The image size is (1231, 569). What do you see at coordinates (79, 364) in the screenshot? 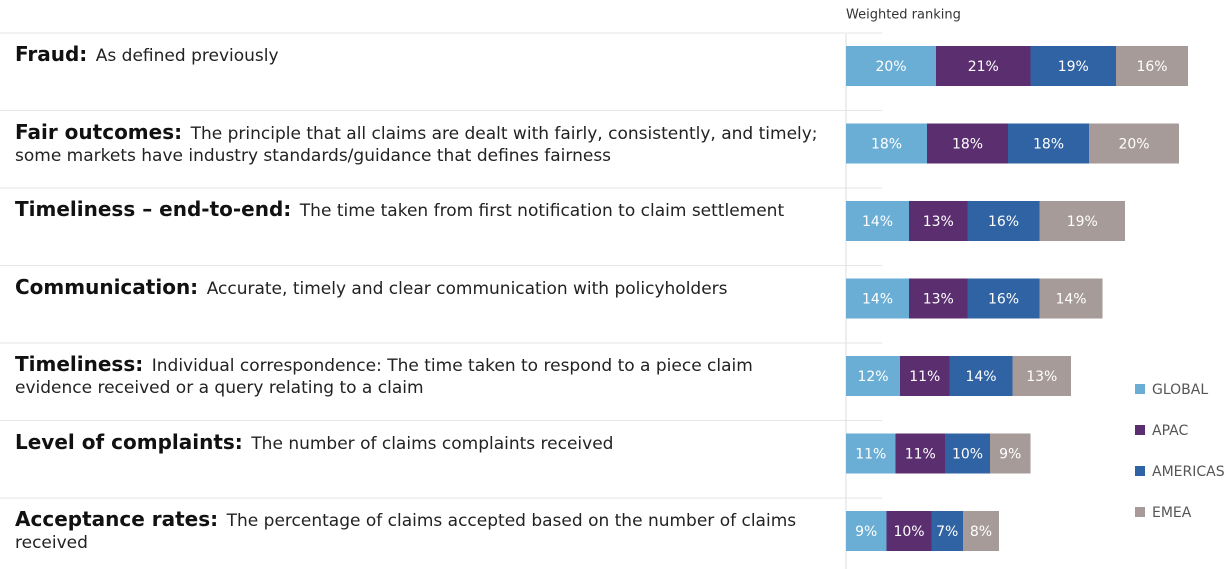
I see `row-title: Timeliness:` at bounding box center [79, 364].